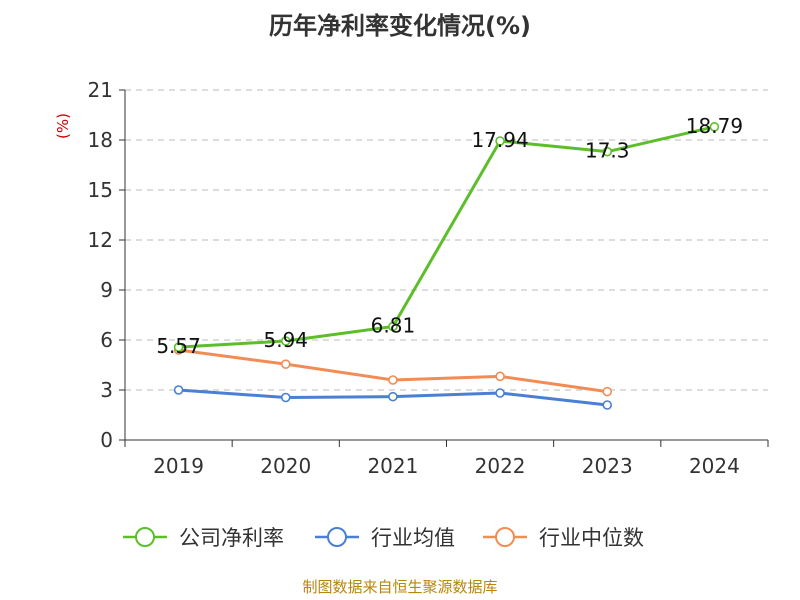 The image size is (800, 600). Describe the element at coordinates (285, 466) in the screenshot. I see `x-tick-label: 2020` at that location.